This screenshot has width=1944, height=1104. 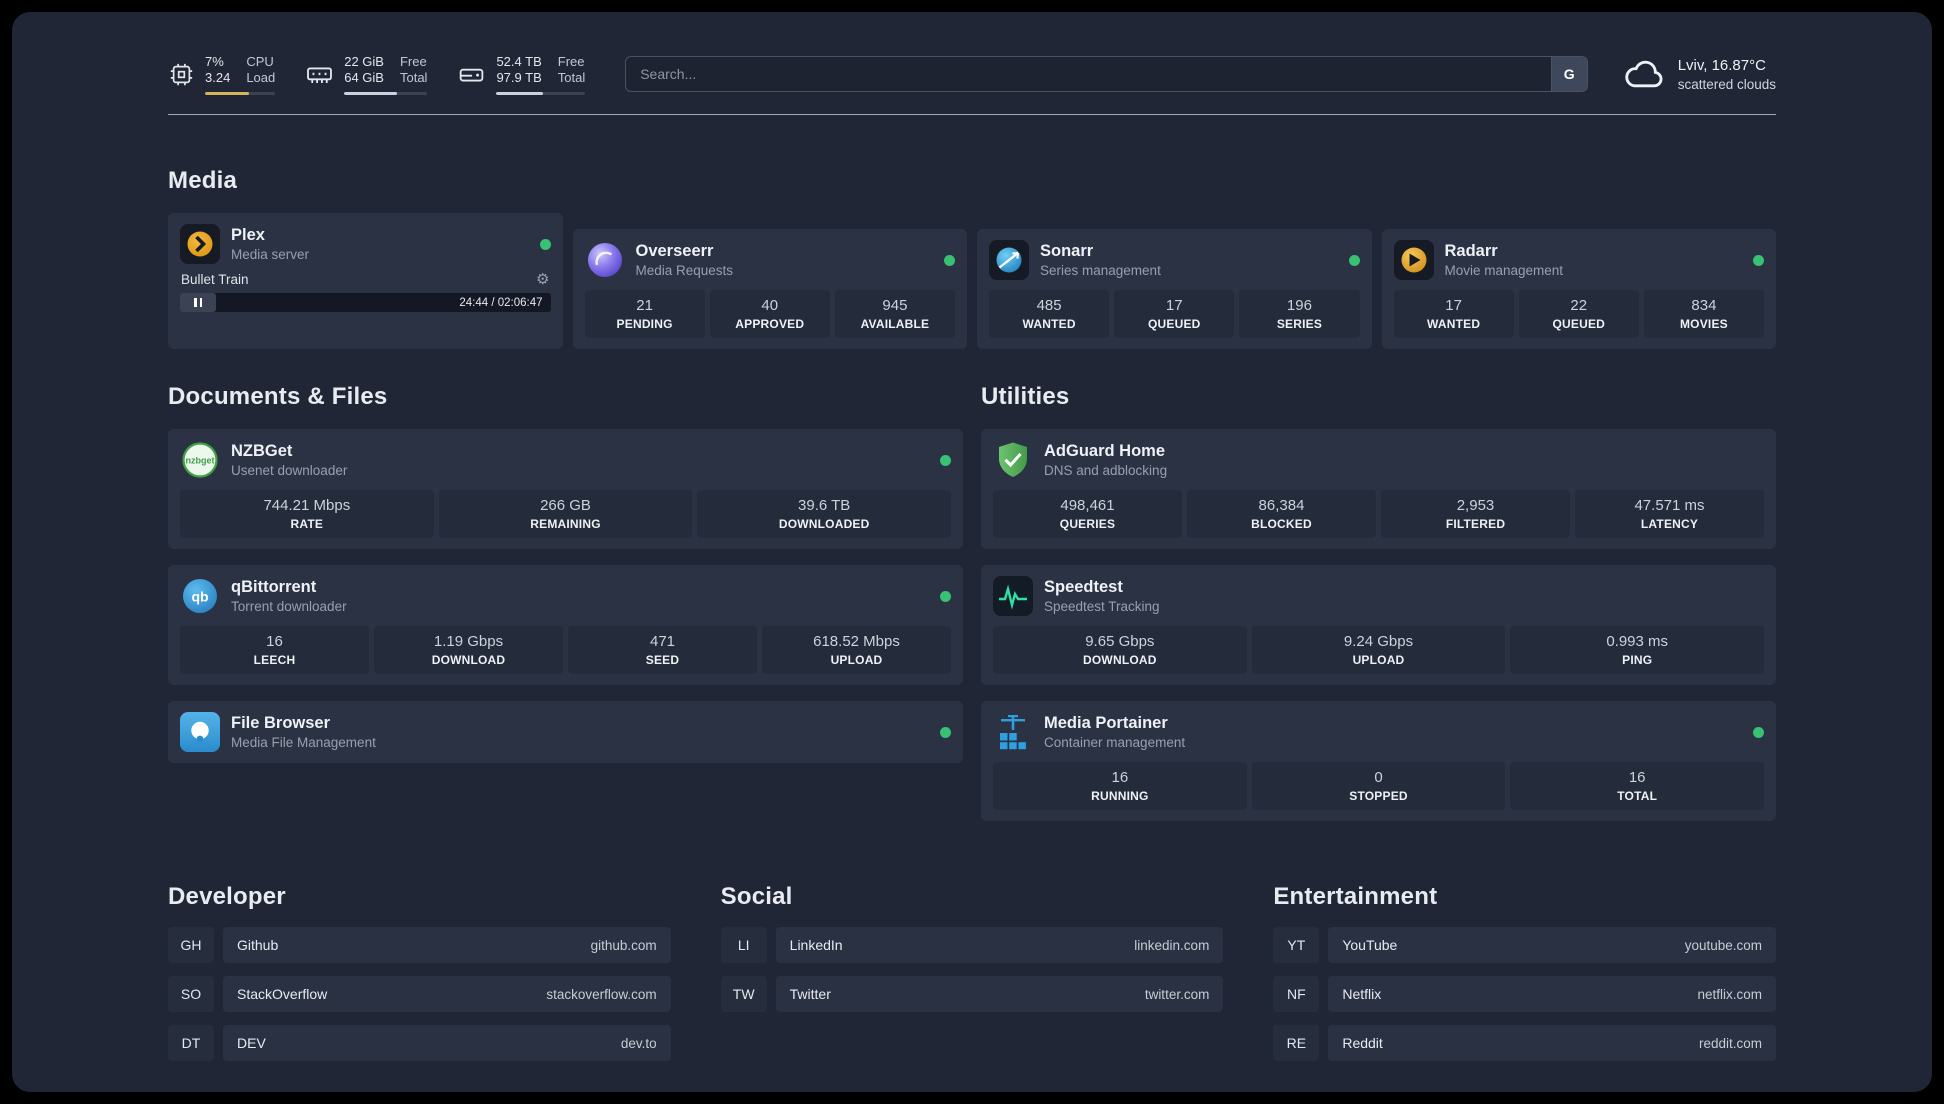 What do you see at coordinates (1524, 945) in the screenshot?
I see `bookmark-youtube: YT YouTube youtube.com` at bounding box center [1524, 945].